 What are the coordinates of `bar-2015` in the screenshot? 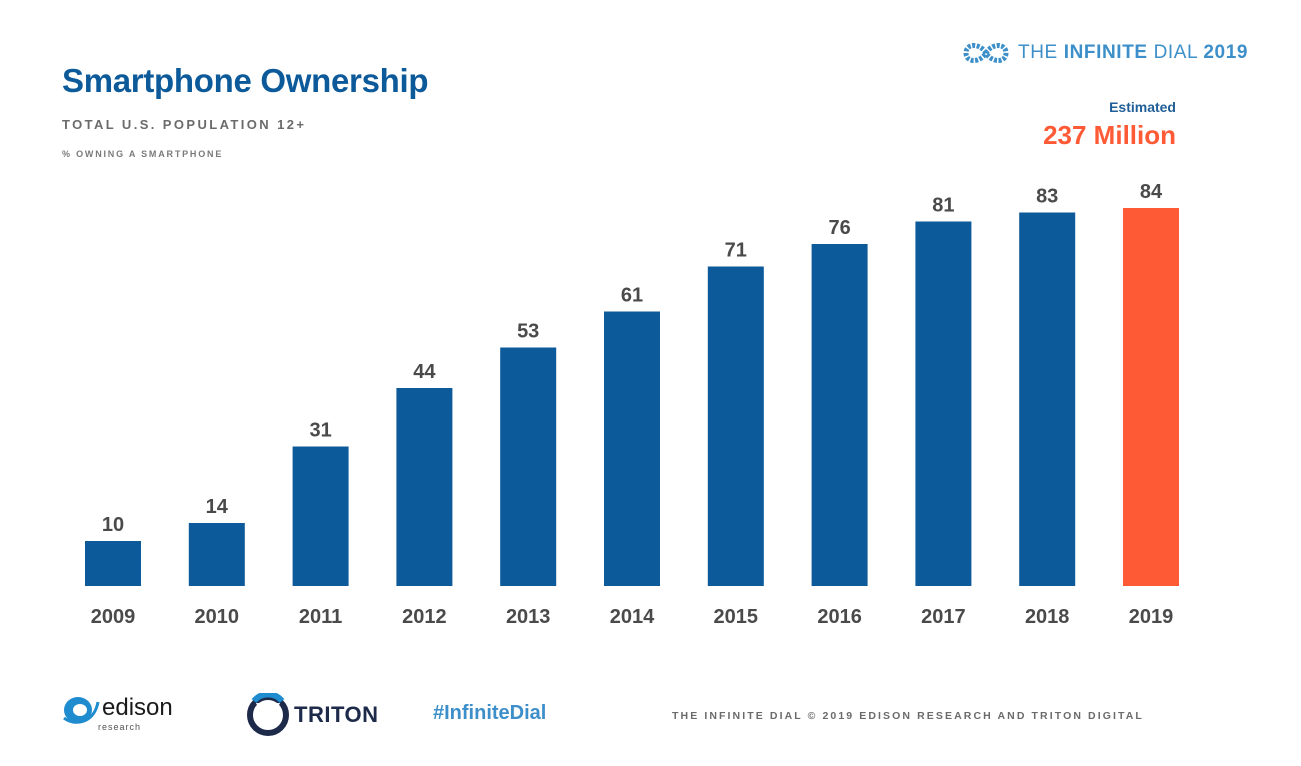 It's located at (735, 426).